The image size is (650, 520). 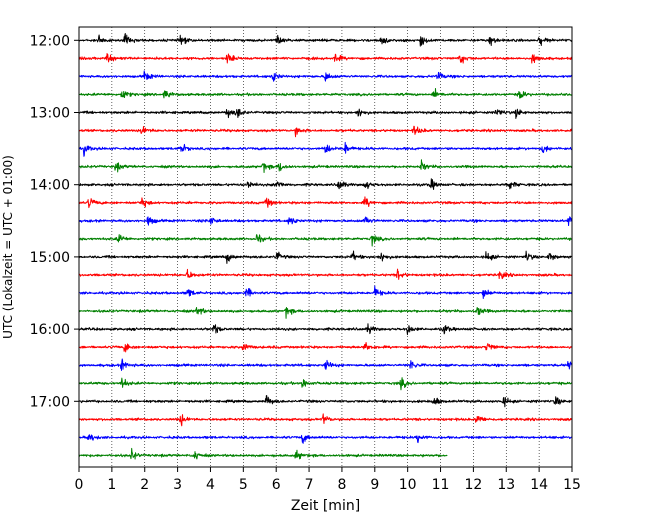 I want to click on x-tick-label: 10, so click(x=408, y=485).